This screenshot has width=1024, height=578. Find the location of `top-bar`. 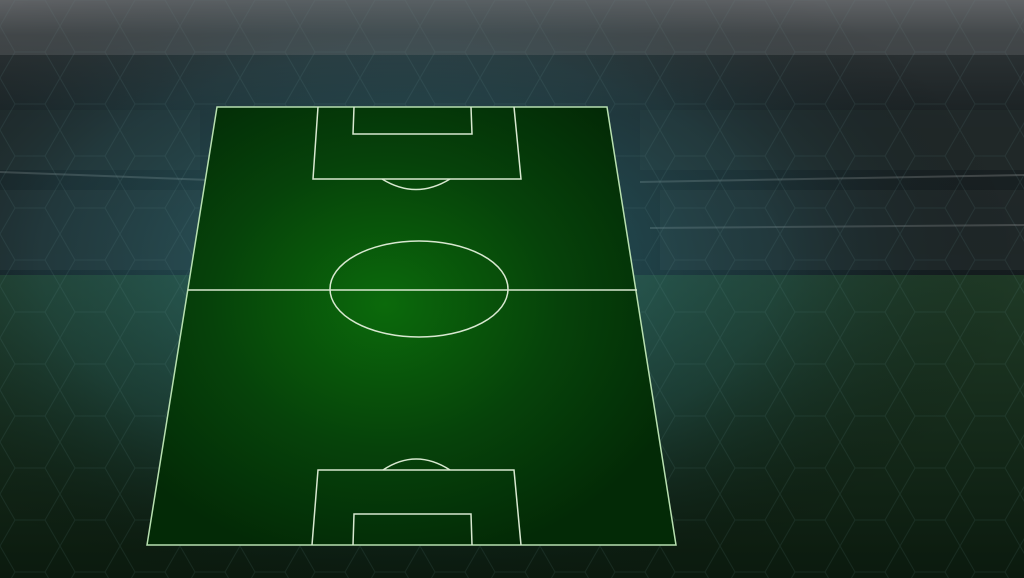

top-bar is located at coordinates (512, 27).